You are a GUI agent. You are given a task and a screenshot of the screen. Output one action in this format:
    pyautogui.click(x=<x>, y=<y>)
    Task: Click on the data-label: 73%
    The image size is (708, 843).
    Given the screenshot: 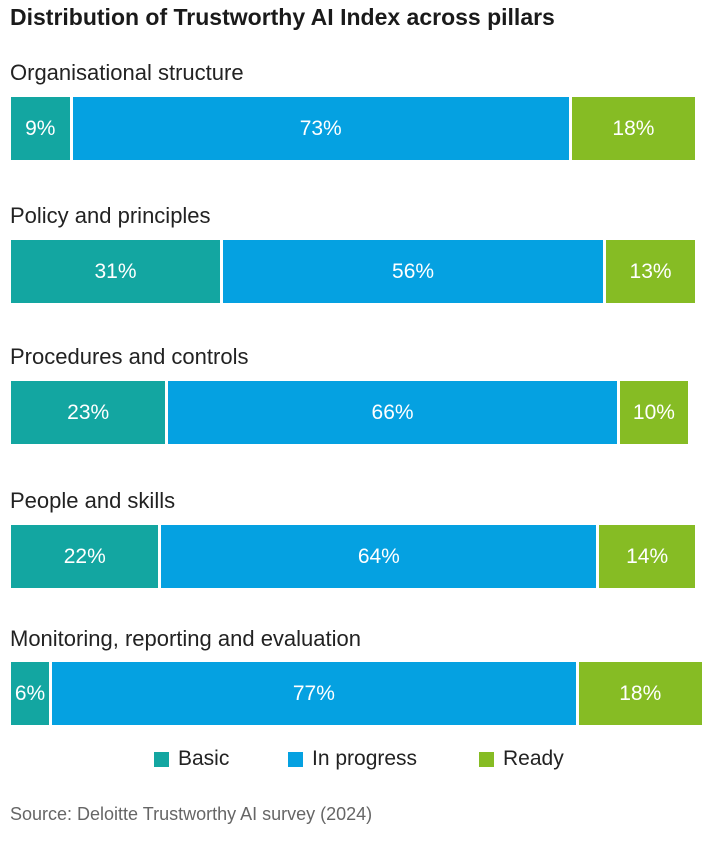 What is the action you would take?
    pyautogui.click(x=320, y=128)
    